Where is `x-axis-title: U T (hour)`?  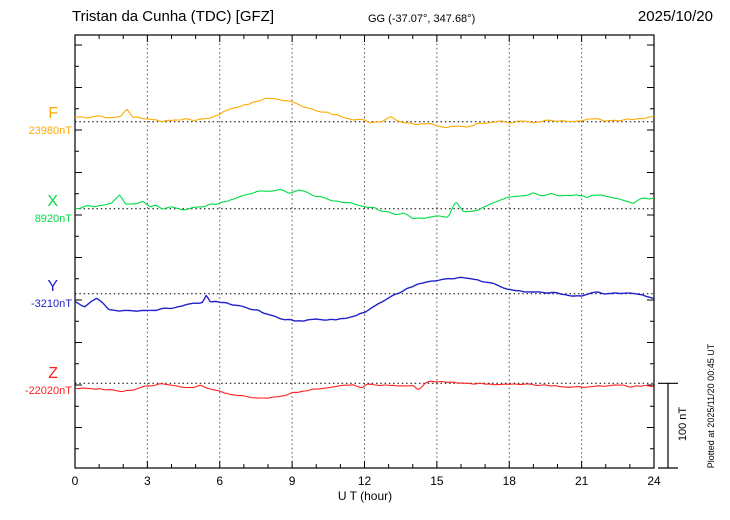
x-axis-title: U T (hour) is located at coordinates (365, 496).